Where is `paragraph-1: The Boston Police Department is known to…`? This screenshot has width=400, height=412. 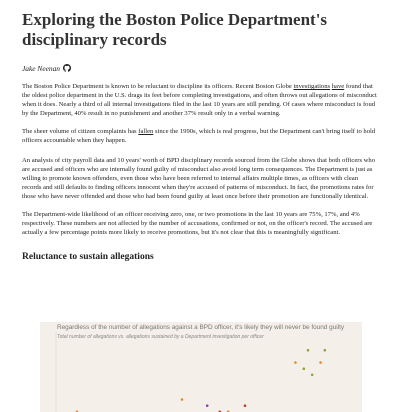
paragraph-1: The Boston Police Department is known to… is located at coordinates (200, 101).